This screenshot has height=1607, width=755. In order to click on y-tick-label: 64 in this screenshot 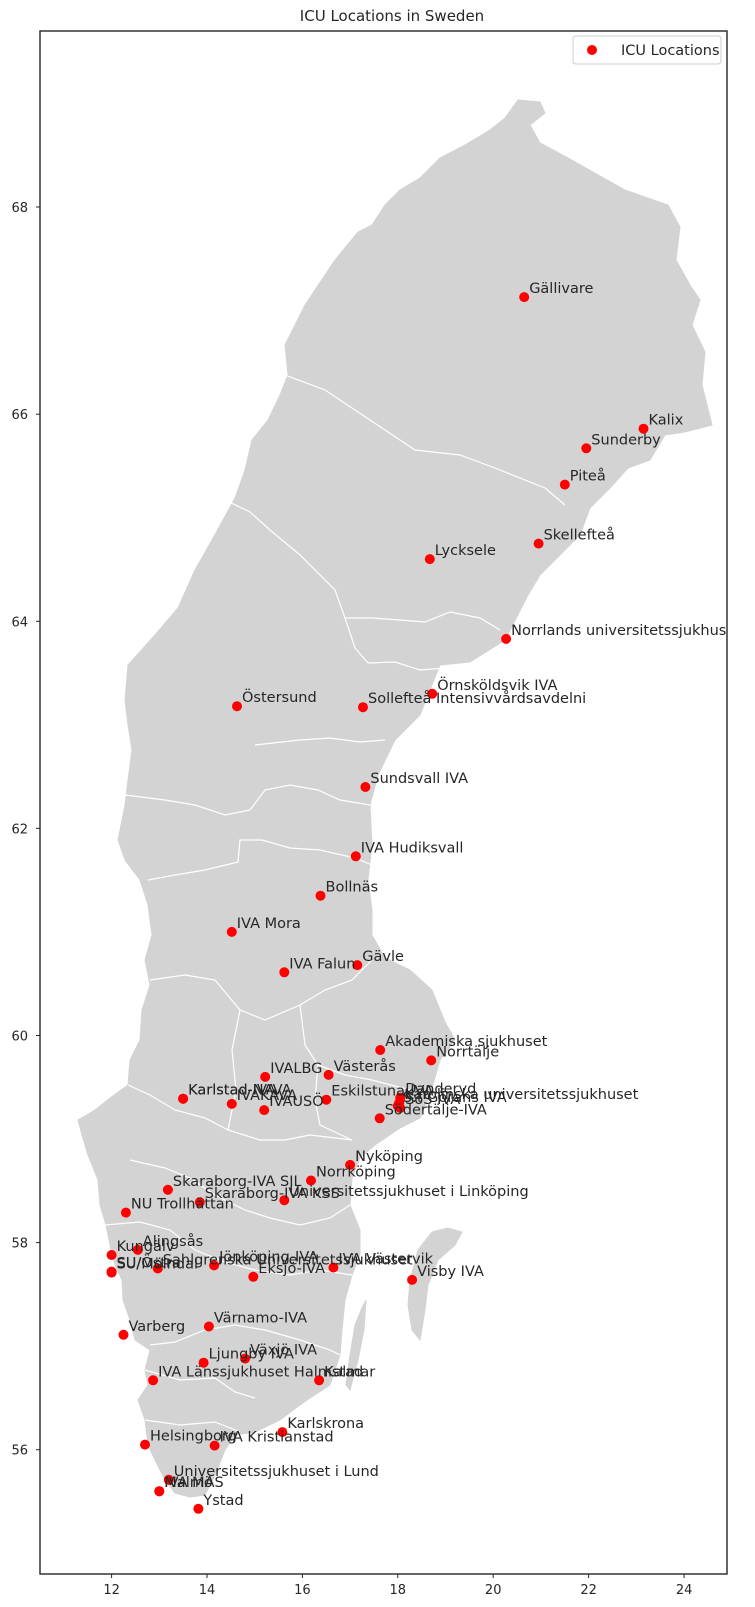, I will do `click(19, 622)`.